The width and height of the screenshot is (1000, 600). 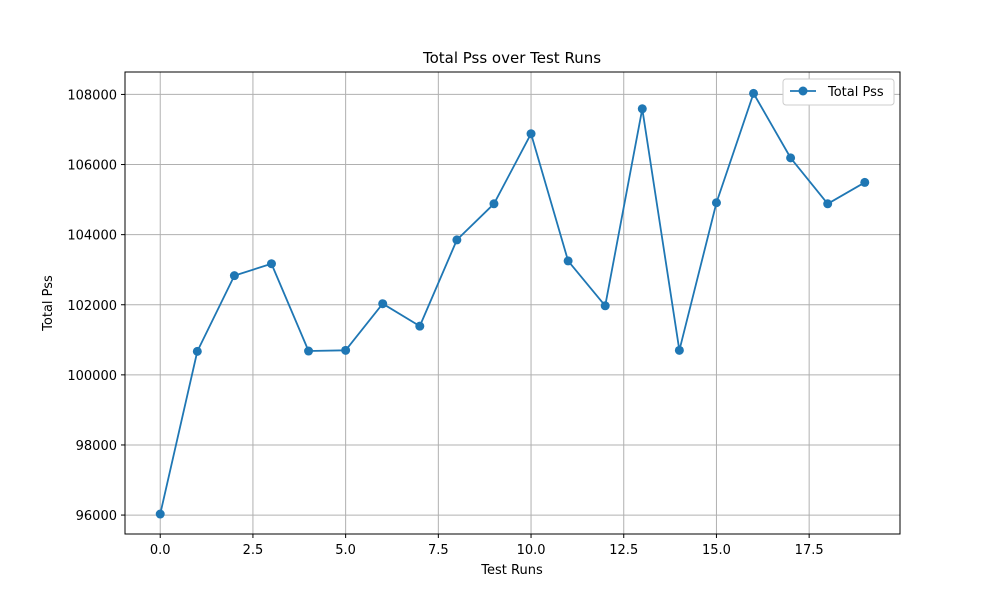 I want to click on y-tick-label: 102000, so click(x=92, y=306).